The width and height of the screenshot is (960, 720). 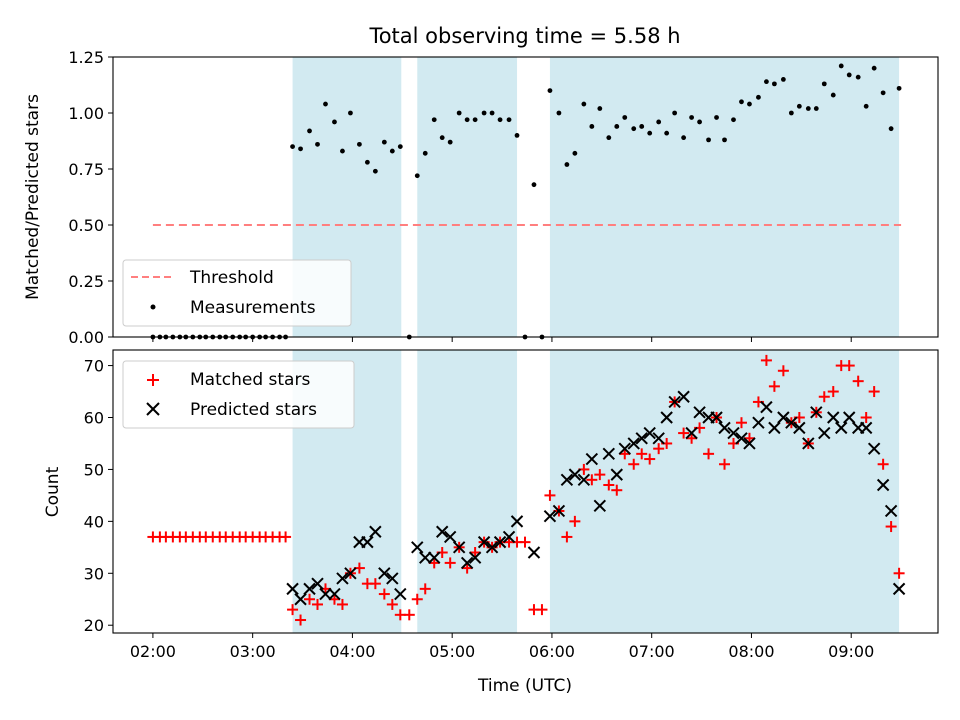 What do you see at coordinates (253, 308) in the screenshot?
I see `measurements-legend-label: Measurements` at bounding box center [253, 308].